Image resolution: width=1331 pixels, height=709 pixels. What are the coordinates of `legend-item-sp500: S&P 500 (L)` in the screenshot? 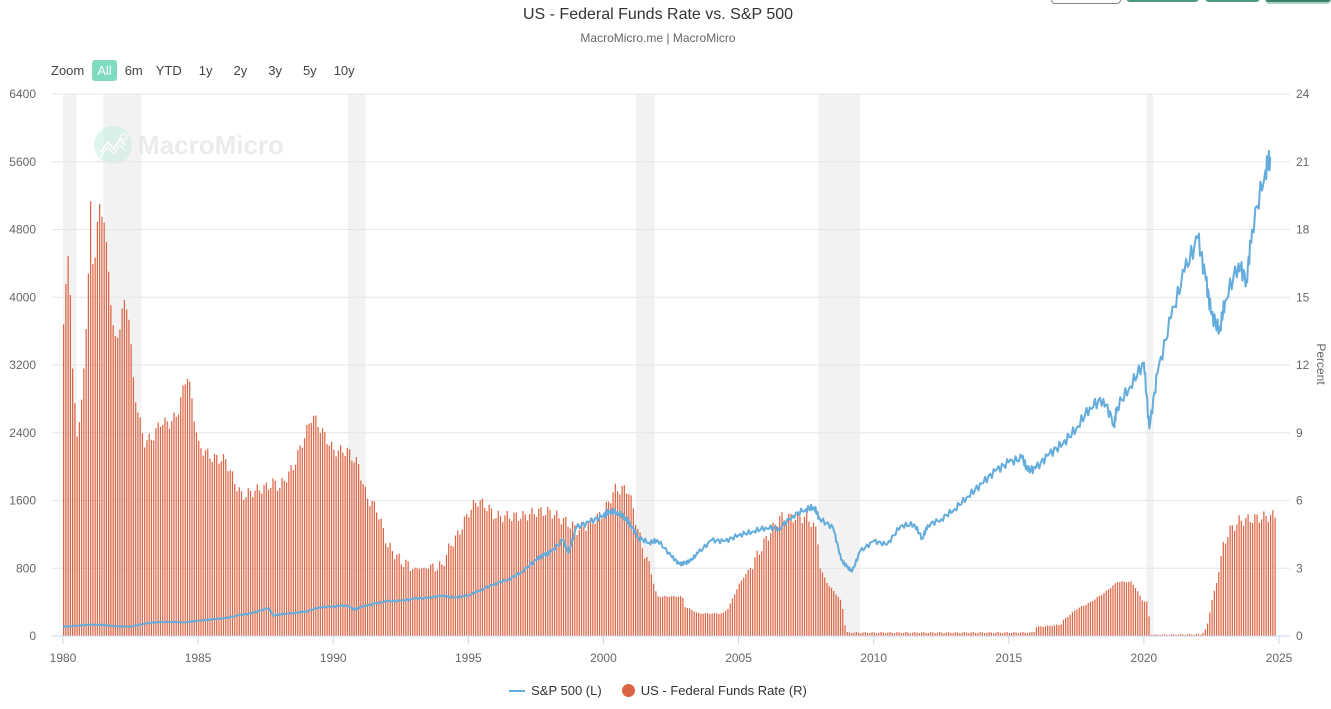 It's located at (555, 690).